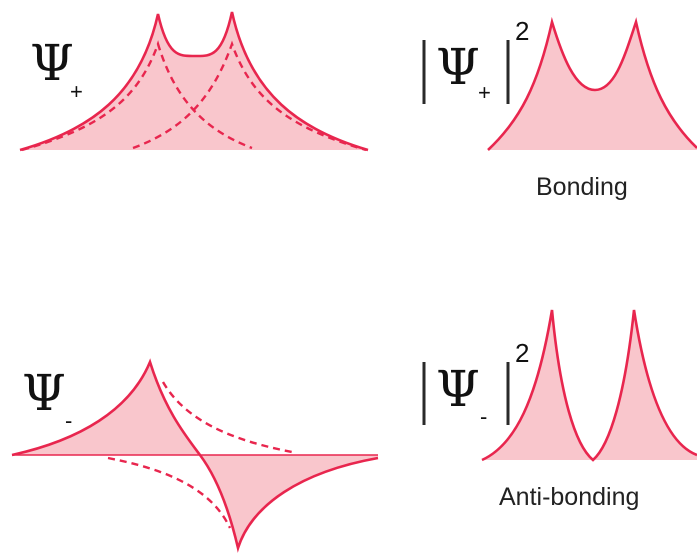 This screenshot has width=697, height=553. What do you see at coordinates (484, 92) in the screenshot?
I see `bonding-density-subscript: +` at bounding box center [484, 92].